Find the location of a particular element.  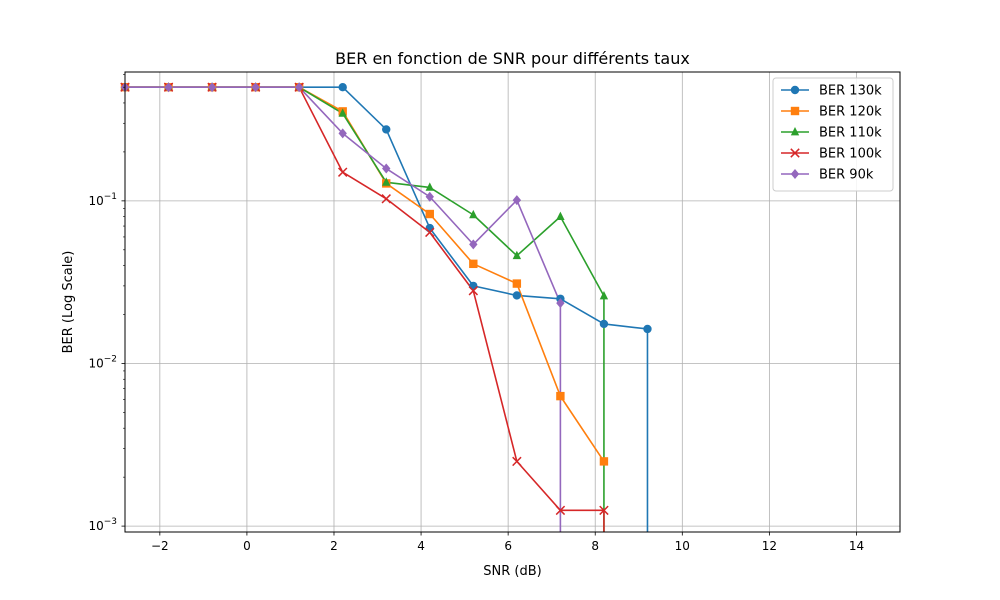

y-tick-label: 10⁻² is located at coordinates (102, 362).